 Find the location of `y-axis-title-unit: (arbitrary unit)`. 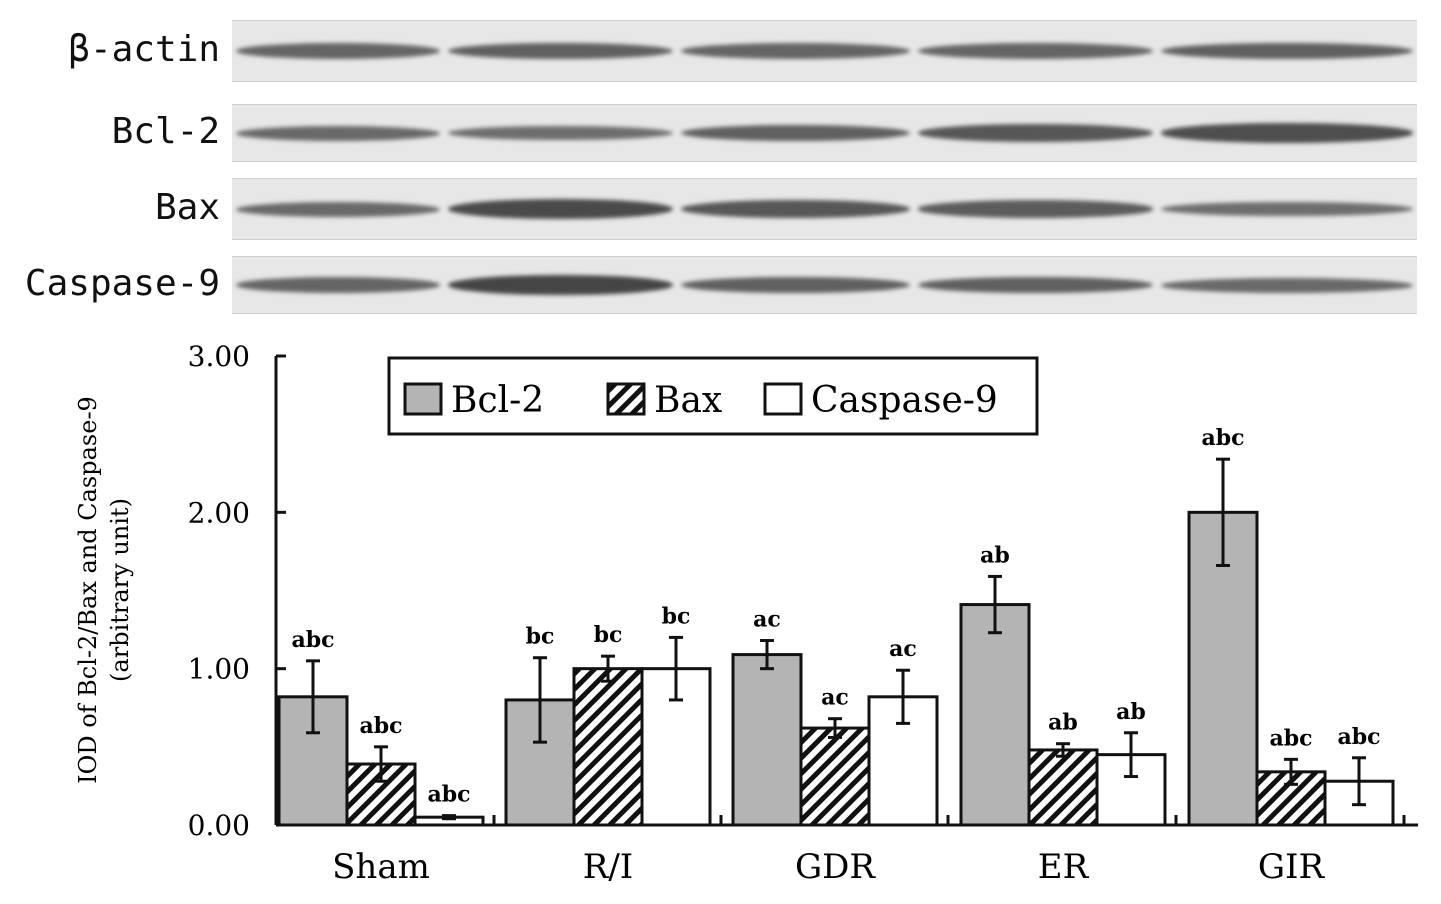

y-axis-title-unit: (arbitrary unit) is located at coordinates (120, 590).